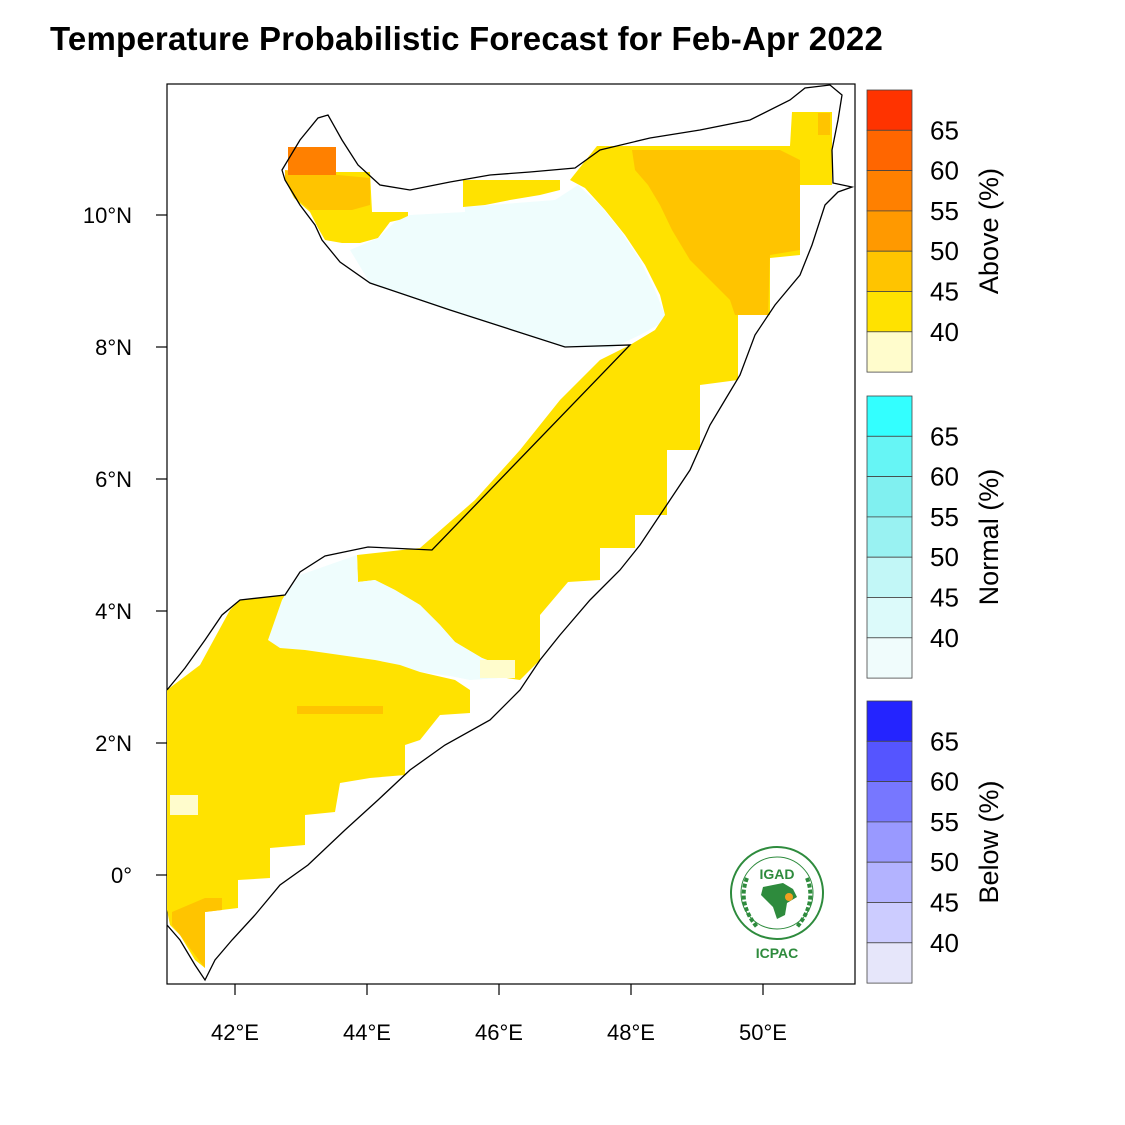 The height and width of the screenshot is (1125, 1125). I want to click on colorbar-above-level-label: 55, so click(944, 211).